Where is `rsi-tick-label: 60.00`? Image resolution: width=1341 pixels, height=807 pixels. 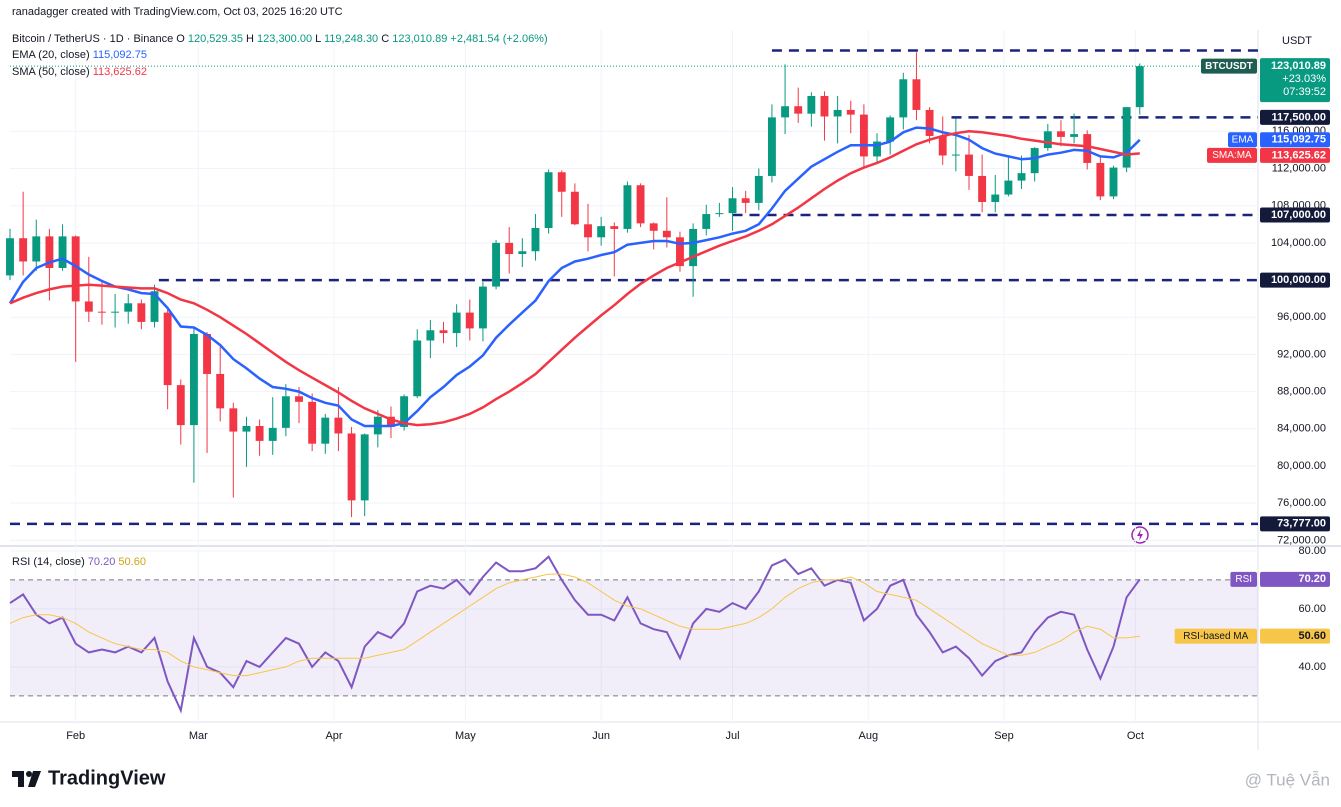
rsi-tick-label: 60.00 is located at coordinates (1312, 609).